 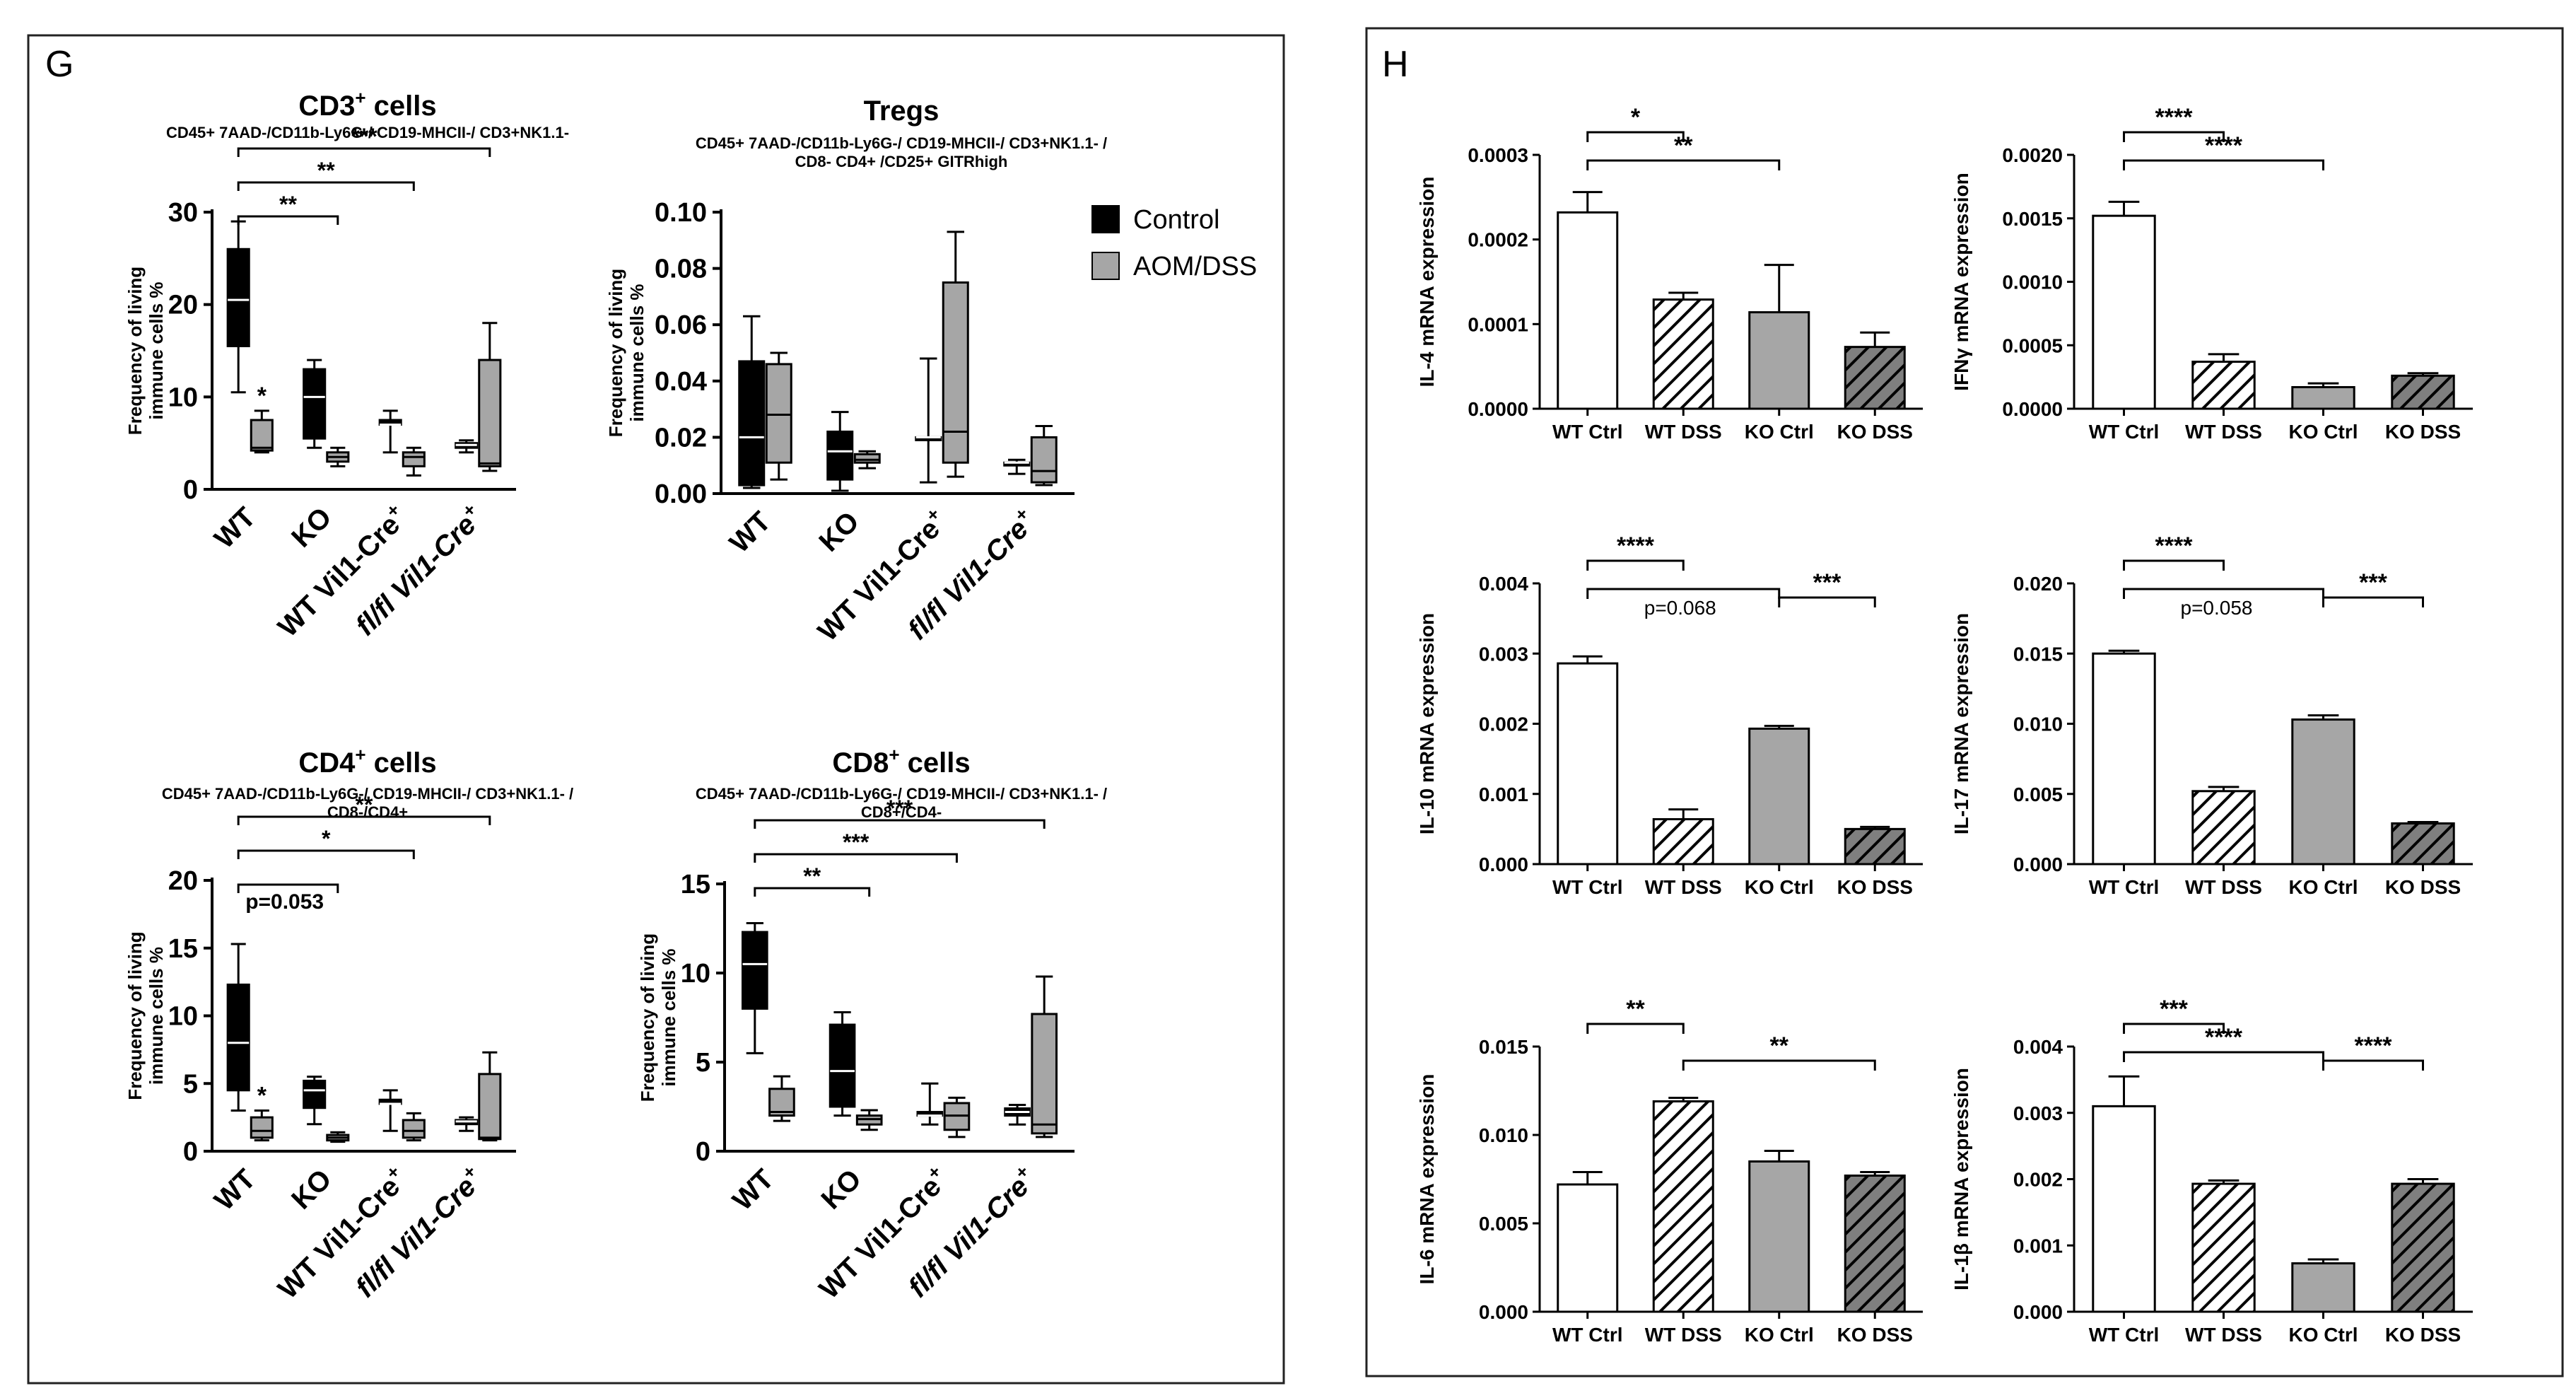 What do you see at coordinates (2033, 409) in the screenshot?
I see `y-tick-label: 0.0000` at bounding box center [2033, 409].